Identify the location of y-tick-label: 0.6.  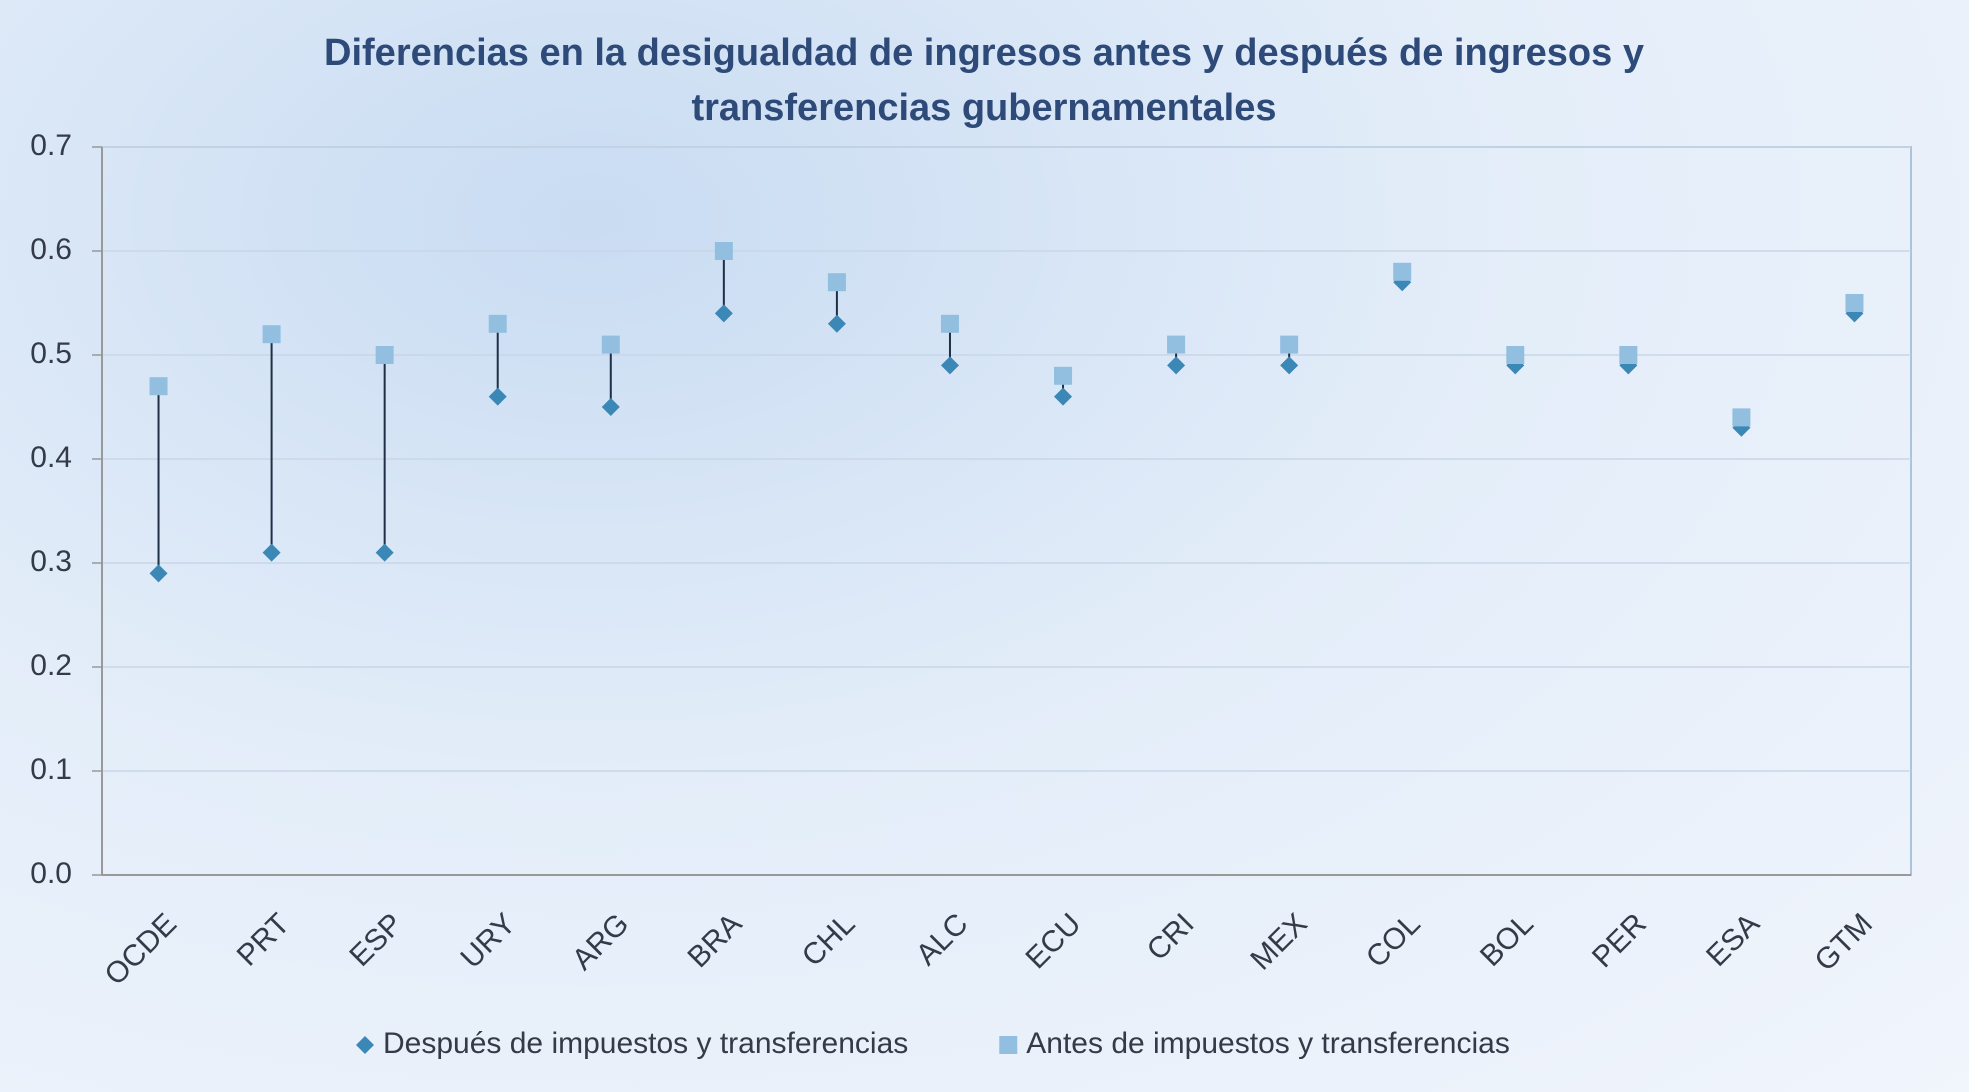
(51, 249).